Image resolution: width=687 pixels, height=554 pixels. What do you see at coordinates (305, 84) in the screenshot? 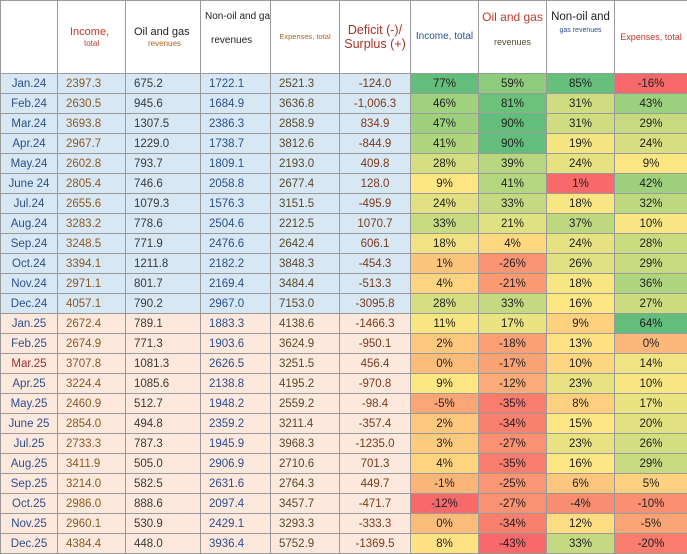
I see `cell-expenses: 2521.3` at bounding box center [305, 84].